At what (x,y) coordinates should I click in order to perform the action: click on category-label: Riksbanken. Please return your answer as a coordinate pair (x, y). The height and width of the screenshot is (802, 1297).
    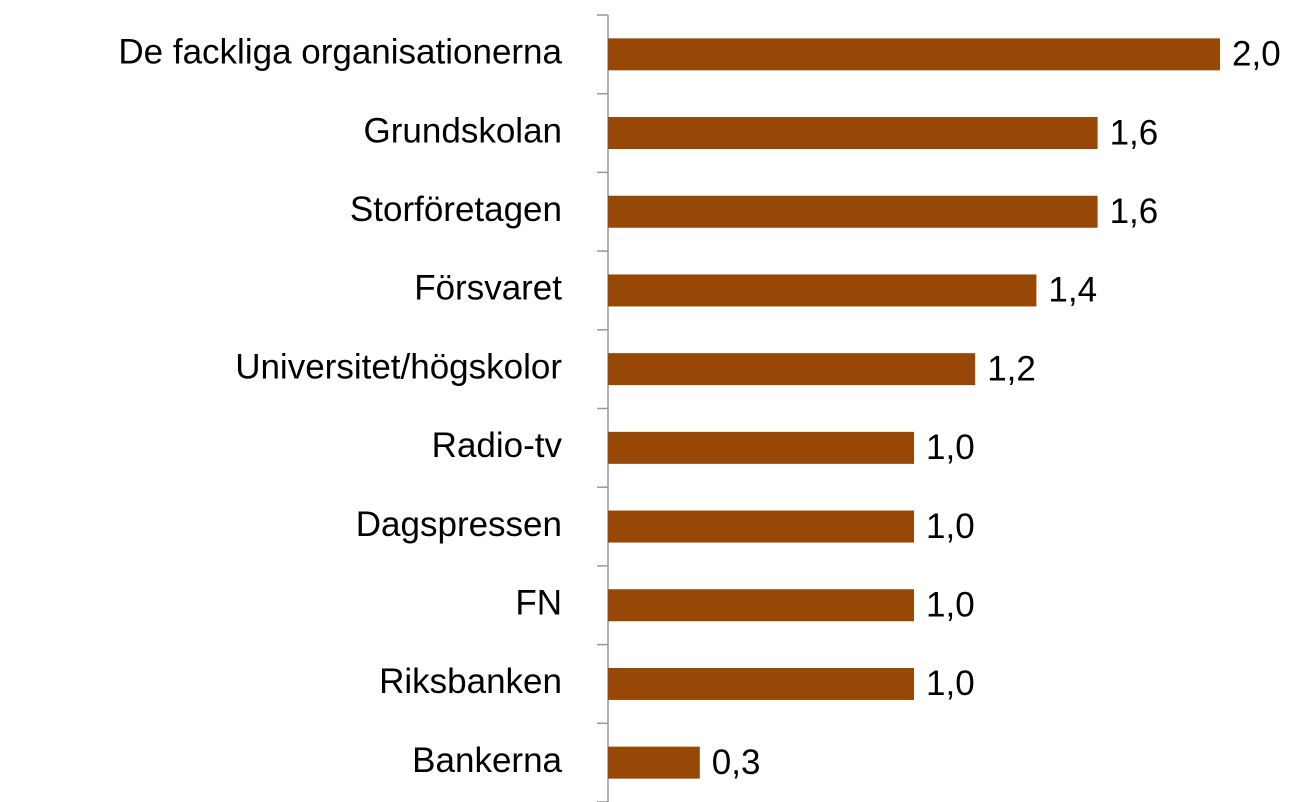
    Looking at the image, I should click on (470, 681).